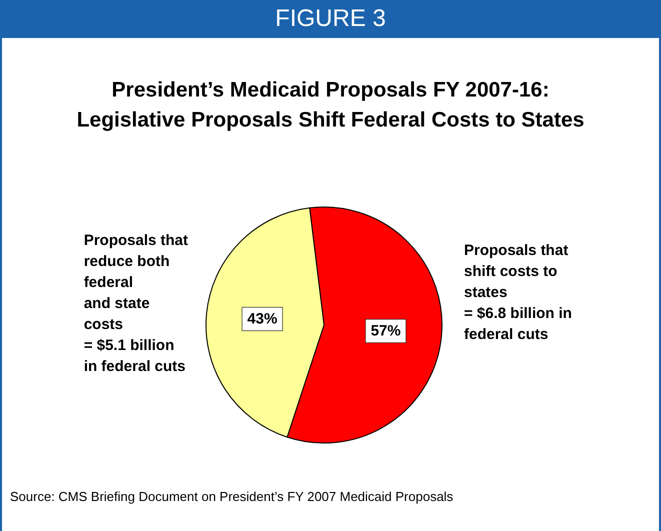  I want to click on source-note: Source: CMS Briefing Document on President’s FY 2007 Medicaid Proposals, so click(232, 496).